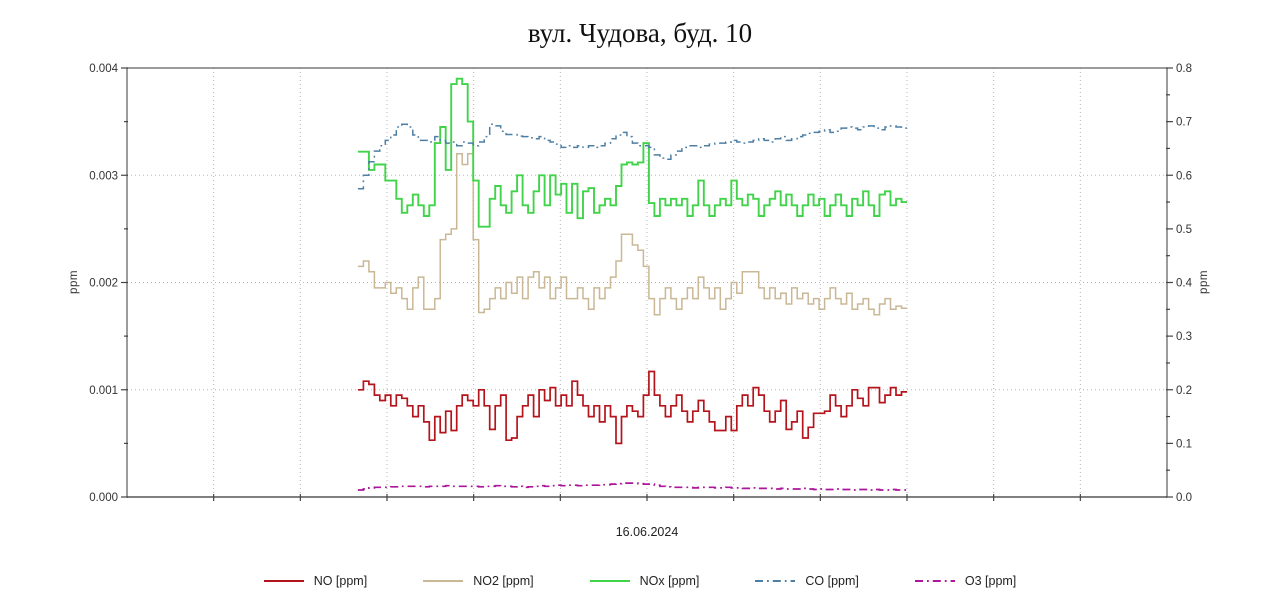 The image size is (1280, 606). I want to click on y-axis-right-tick-label: 0.3, so click(1184, 337).